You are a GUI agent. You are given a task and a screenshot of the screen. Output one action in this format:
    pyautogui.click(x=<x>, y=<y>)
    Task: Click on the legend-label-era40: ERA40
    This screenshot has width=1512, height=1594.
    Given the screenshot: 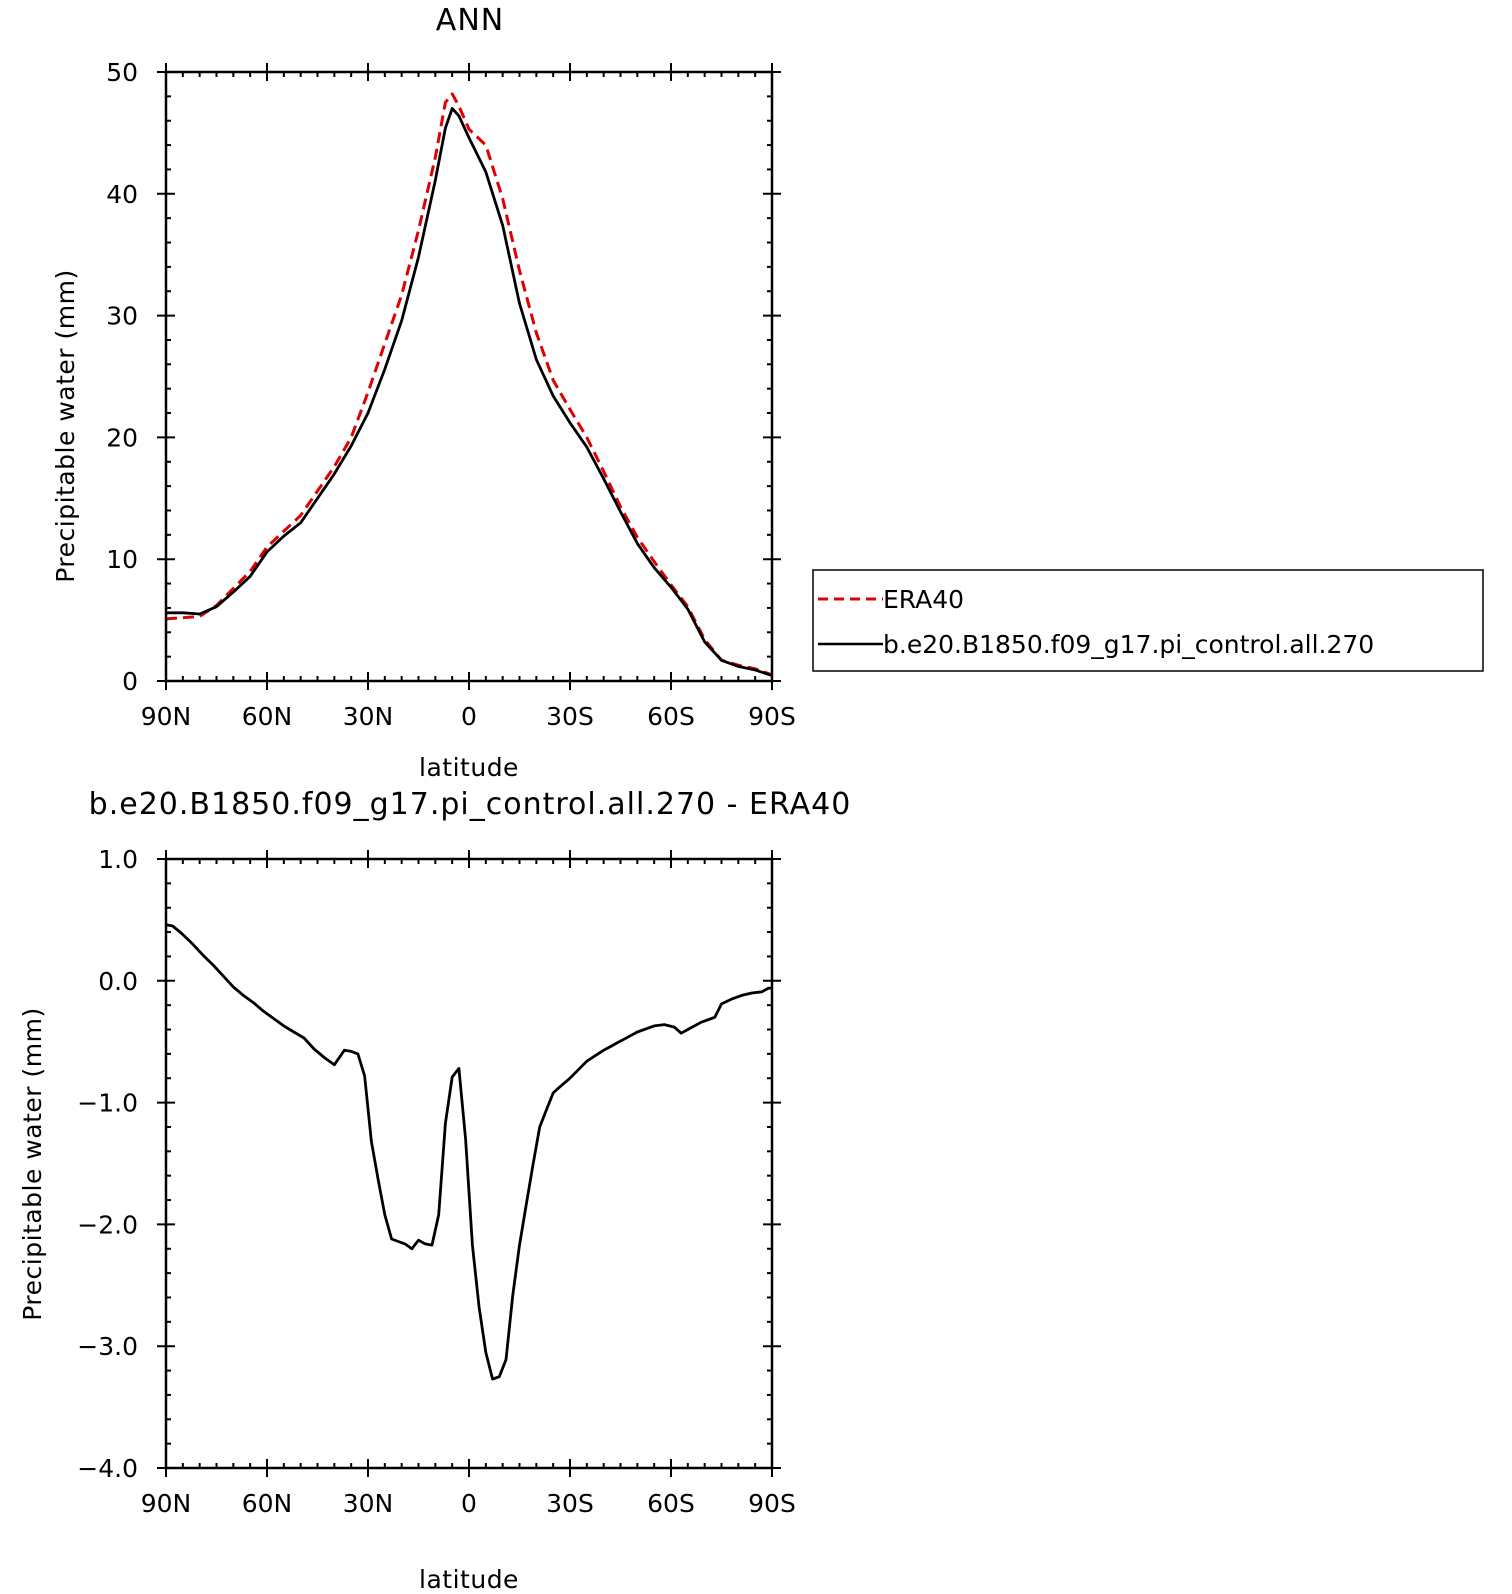 What is the action you would take?
    pyautogui.click(x=923, y=599)
    